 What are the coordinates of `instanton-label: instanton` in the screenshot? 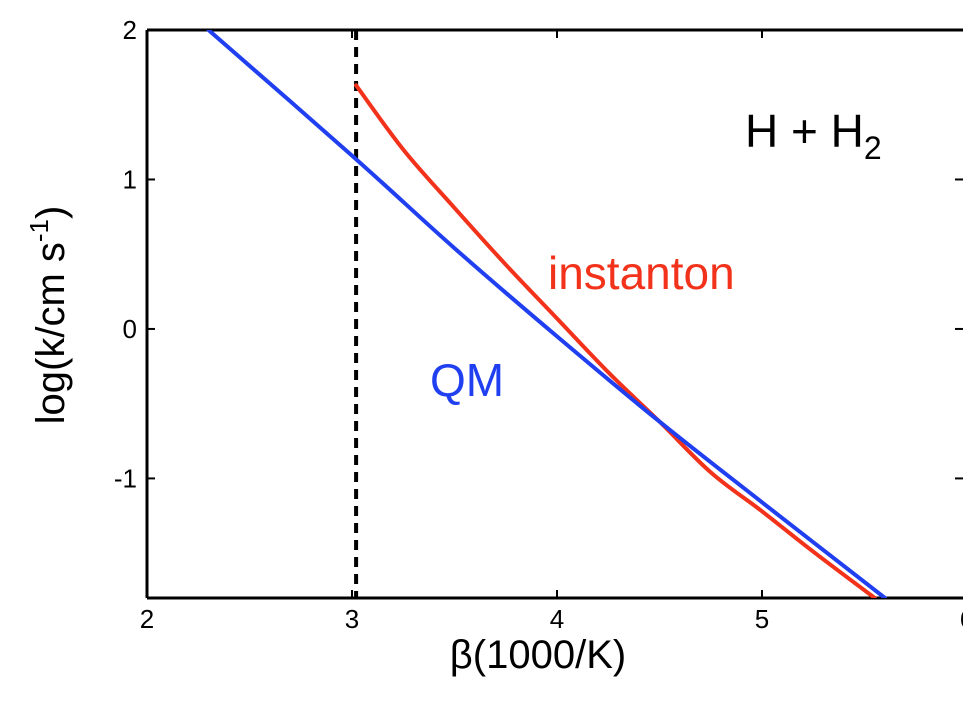 It's located at (641, 273).